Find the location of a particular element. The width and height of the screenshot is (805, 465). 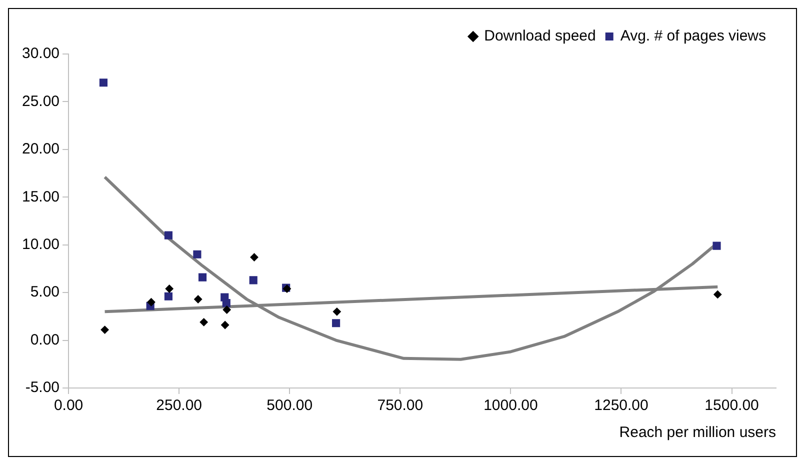

x-tick-label: 1250.00 is located at coordinates (621, 405).